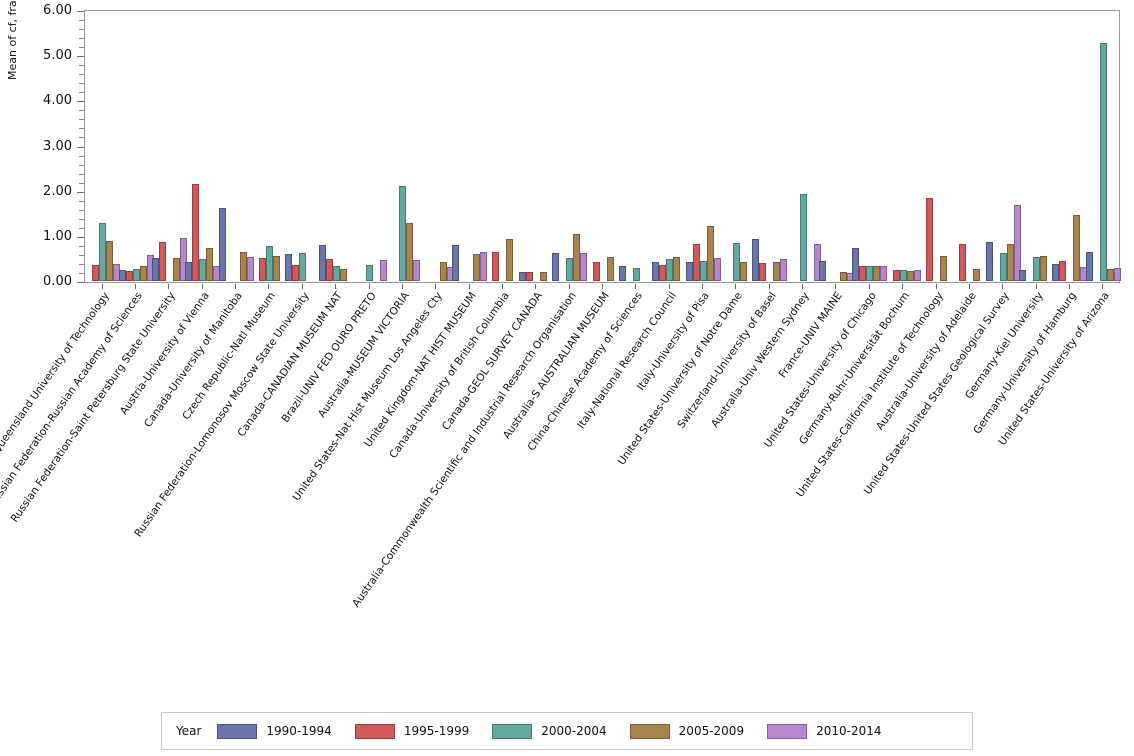 The image size is (1134, 756). What do you see at coordinates (57, 56) in the screenshot?
I see `y-axis-tick-label: 5.00` at bounding box center [57, 56].